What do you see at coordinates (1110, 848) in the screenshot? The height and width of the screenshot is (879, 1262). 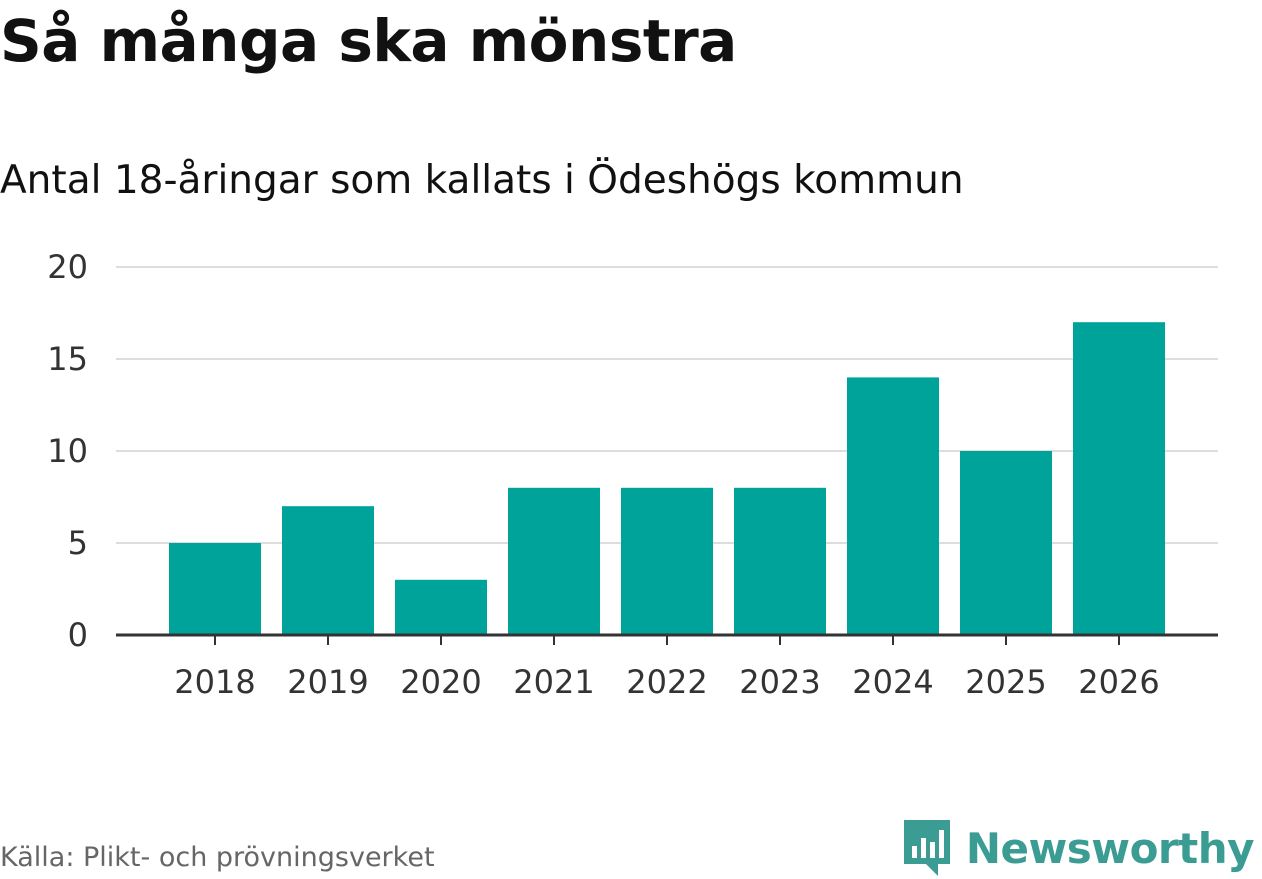 I see `brand-name: Newsworthy` at bounding box center [1110, 848].